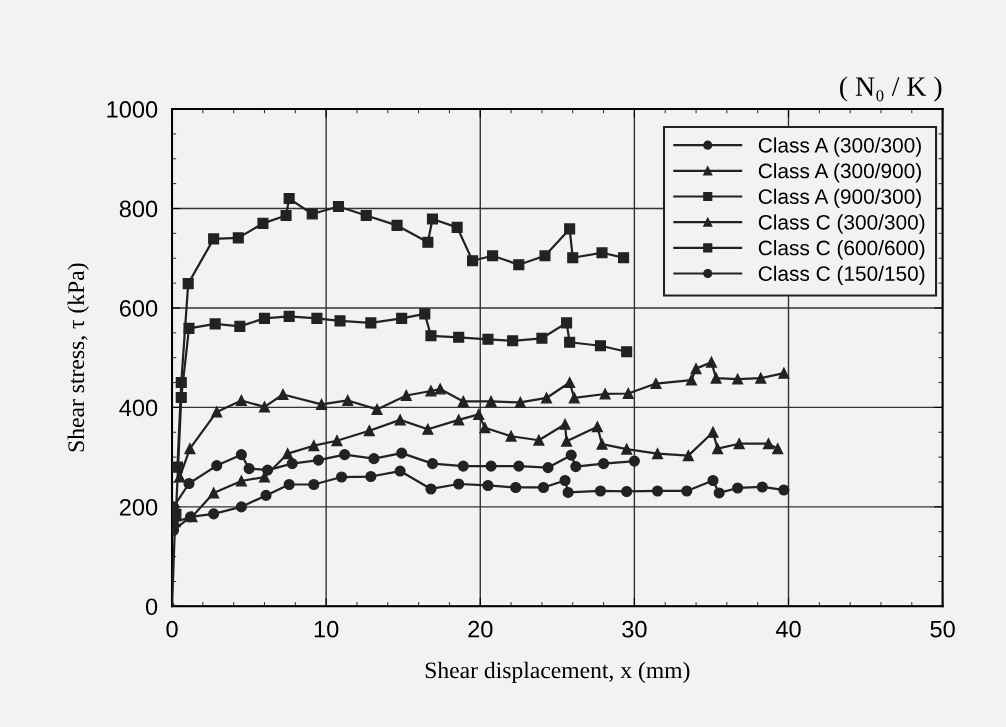 The height and width of the screenshot is (727, 1006). Describe the element at coordinates (634, 629) in the screenshot. I see `x-tick-label: 30` at that location.